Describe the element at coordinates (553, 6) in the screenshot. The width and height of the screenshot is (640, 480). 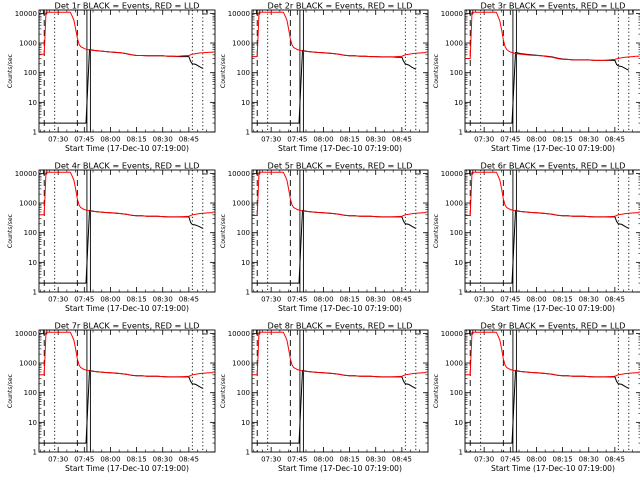
I see `panel-title: Det 3r BLACK = Events, RED = LLD` at that location.